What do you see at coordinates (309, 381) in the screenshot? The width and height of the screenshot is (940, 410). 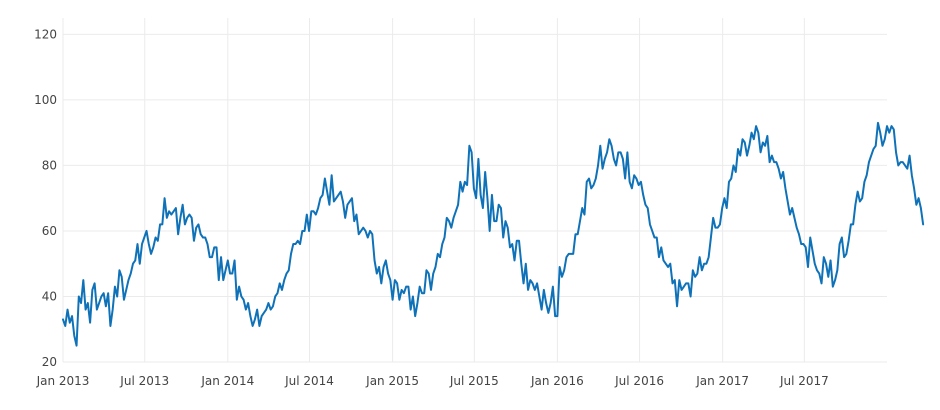 I see `x-tick-label: Jul 2014` at bounding box center [309, 381].